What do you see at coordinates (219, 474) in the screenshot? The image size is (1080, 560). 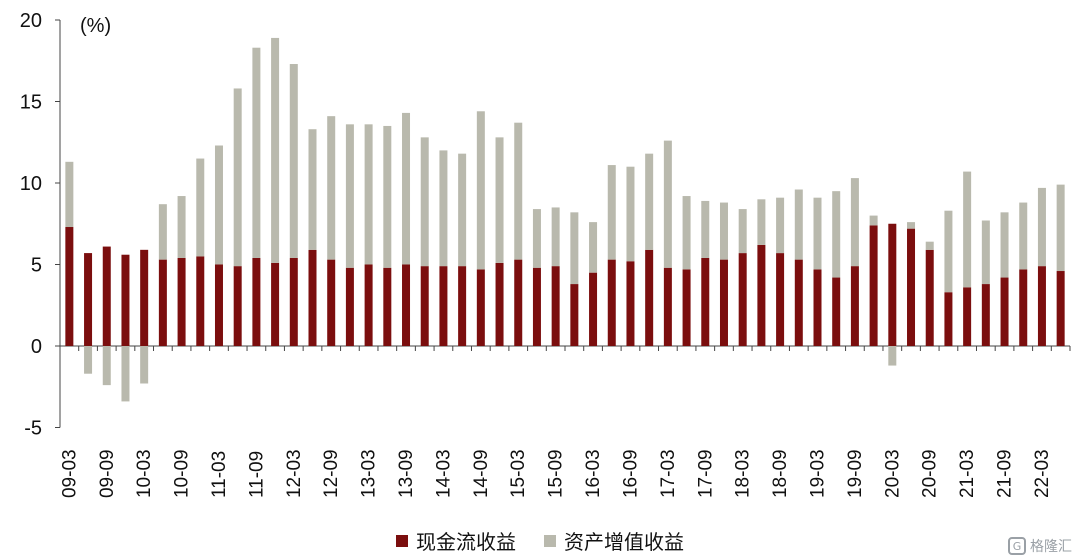 I see `x-tick-label: 11-03` at bounding box center [219, 474].